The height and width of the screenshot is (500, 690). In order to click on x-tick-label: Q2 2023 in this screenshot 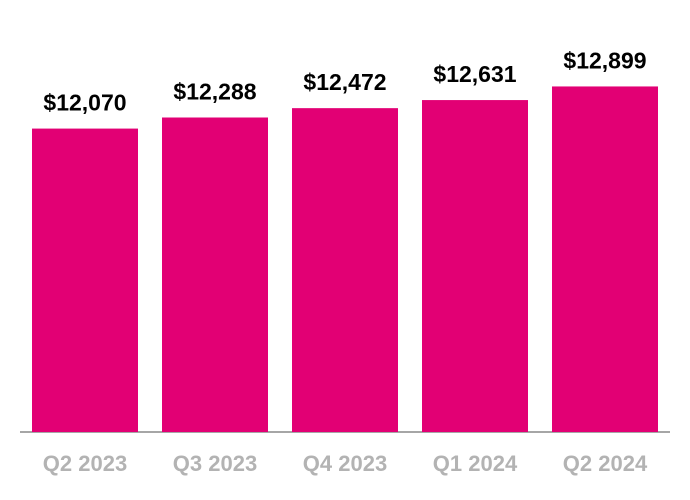, I will do `click(85, 463)`.